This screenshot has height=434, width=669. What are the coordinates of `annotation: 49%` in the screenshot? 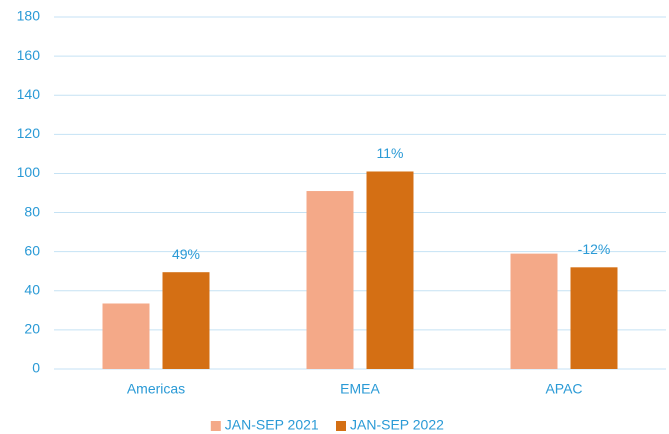 It's located at (186, 254).